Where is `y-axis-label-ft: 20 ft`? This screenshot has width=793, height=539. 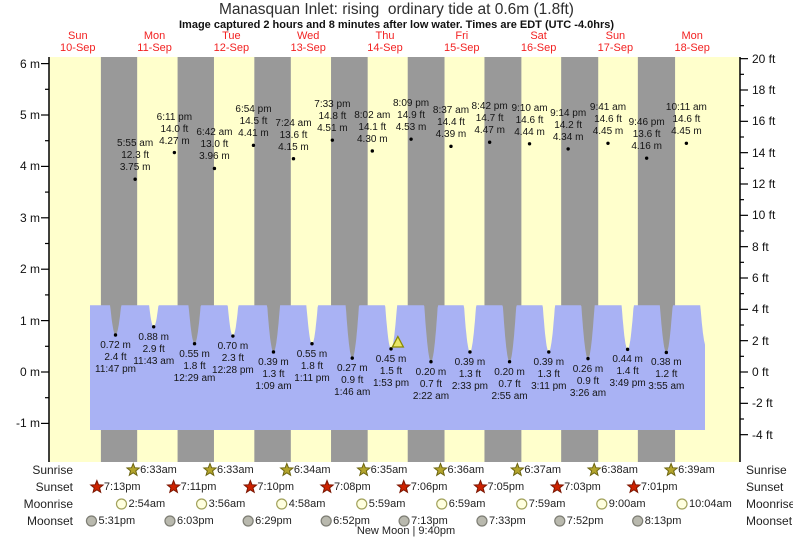
y-axis-label-ft: 20 ft is located at coordinates (764, 58).